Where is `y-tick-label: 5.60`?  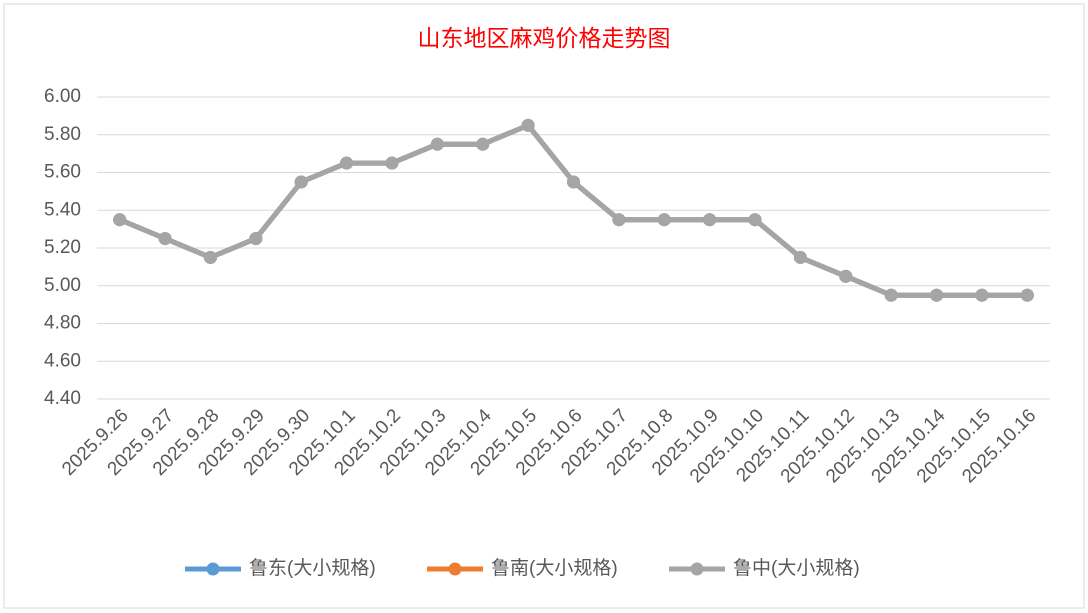
y-tick-label: 5.60 is located at coordinates (62, 172).